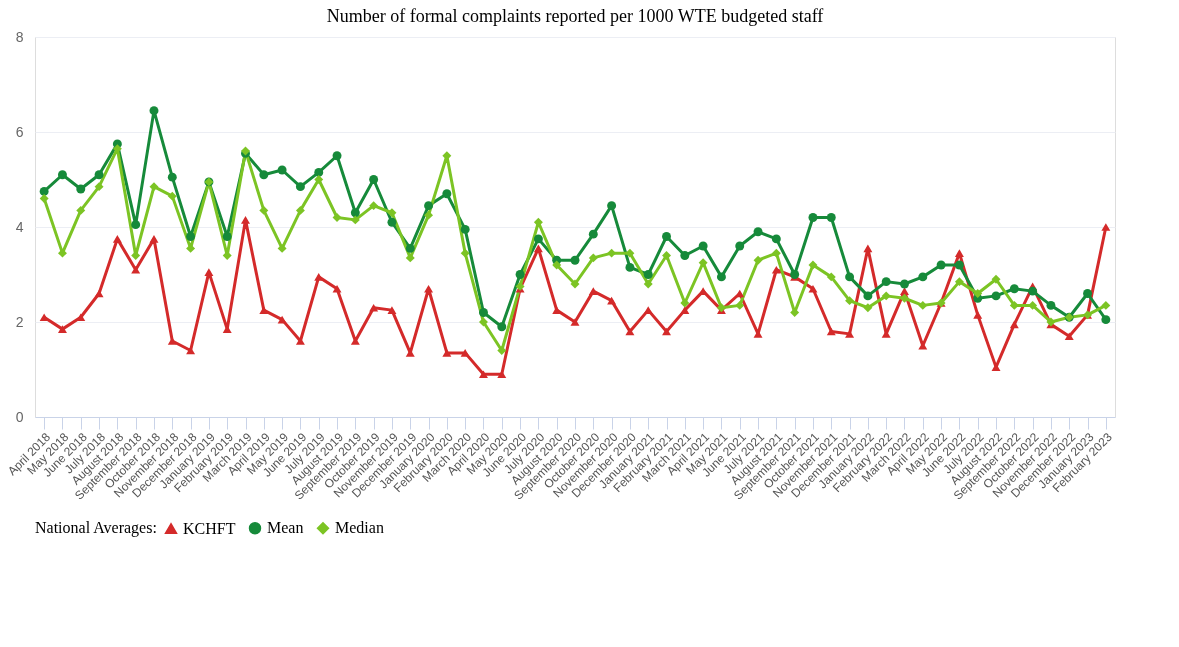  Describe the element at coordinates (575, 16) in the screenshot. I see `chart-title: Number of formal complaints reported per 1000 WTE budgeted staff` at that location.